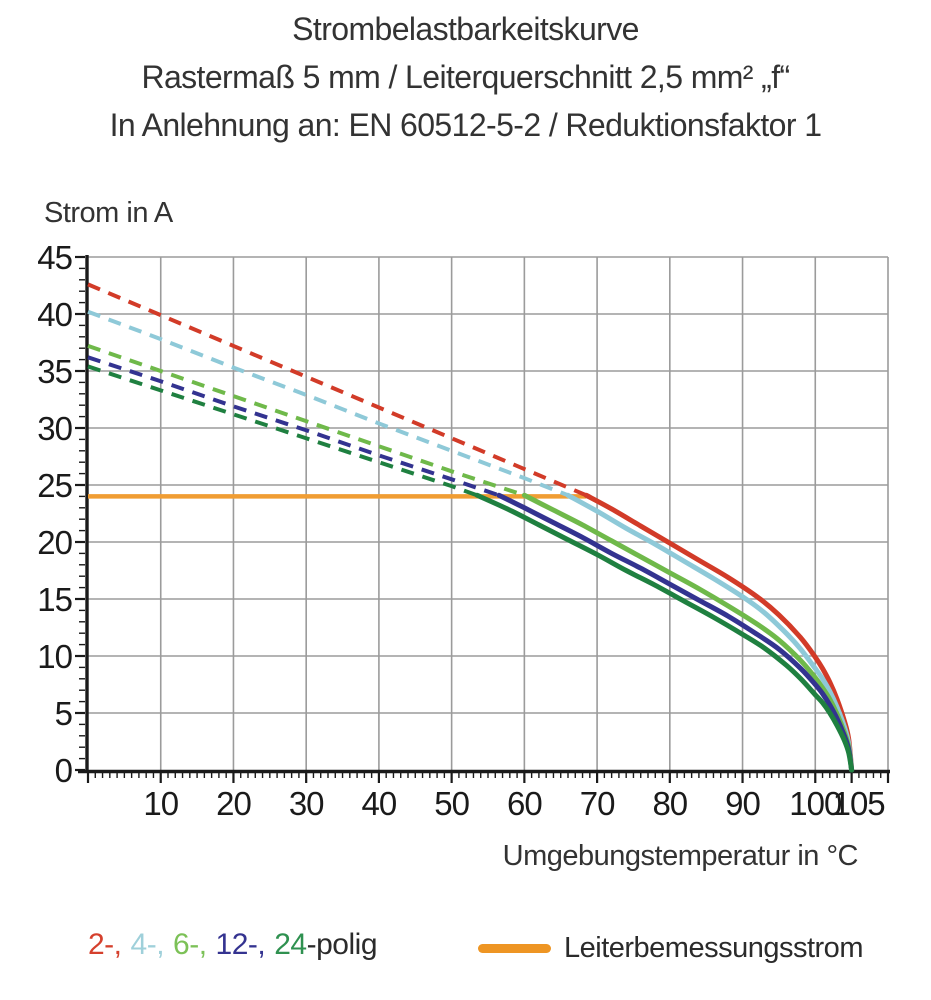 The height and width of the screenshot is (1000, 931). Describe the element at coordinates (815, 803) in the screenshot. I see `x-tick-label: 100` at that location.